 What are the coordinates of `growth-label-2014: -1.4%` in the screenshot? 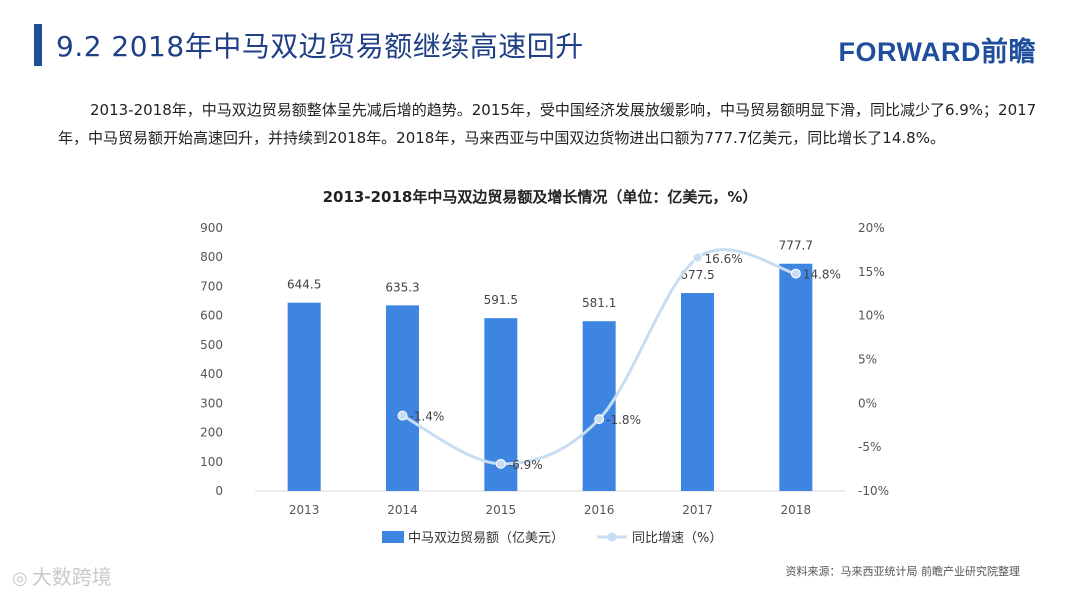 It's located at (427, 417).